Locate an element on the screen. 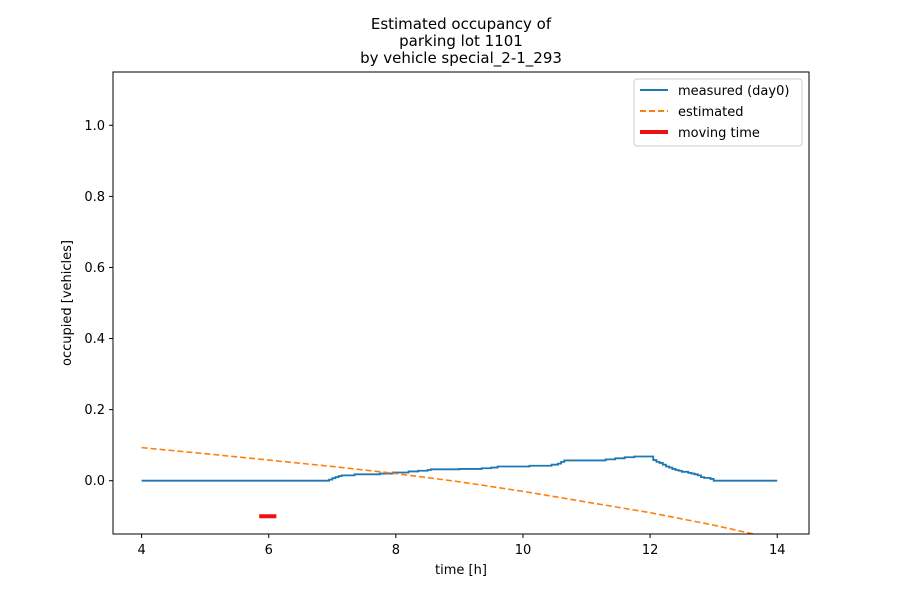 The image size is (900, 600). x-tick-label: 4 is located at coordinates (141, 550).